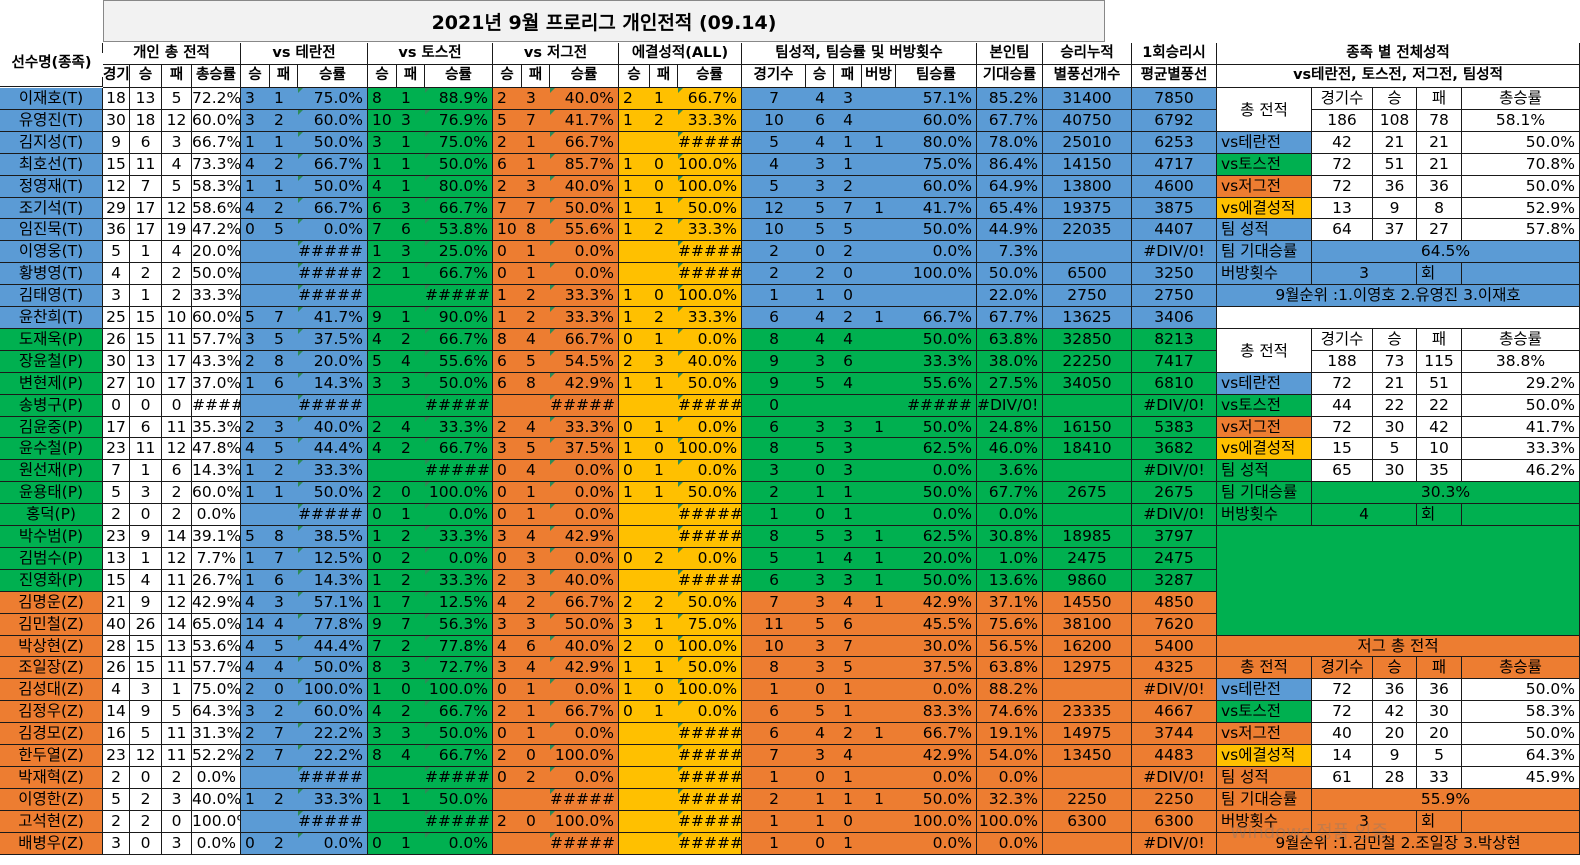 This screenshot has width=1580, height=865. What do you see at coordinates (216, 230) in the screenshot?
I see `total-cell: 47.2%` at bounding box center [216, 230].